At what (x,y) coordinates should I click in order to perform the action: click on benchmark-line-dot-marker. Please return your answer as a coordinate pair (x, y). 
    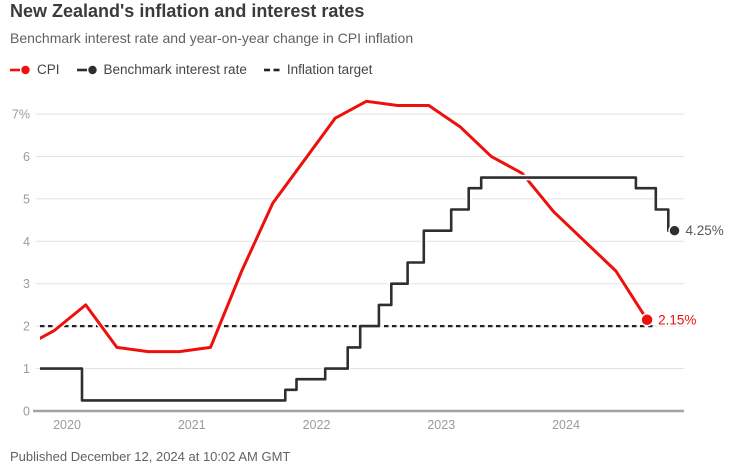
    Looking at the image, I should click on (86, 69).